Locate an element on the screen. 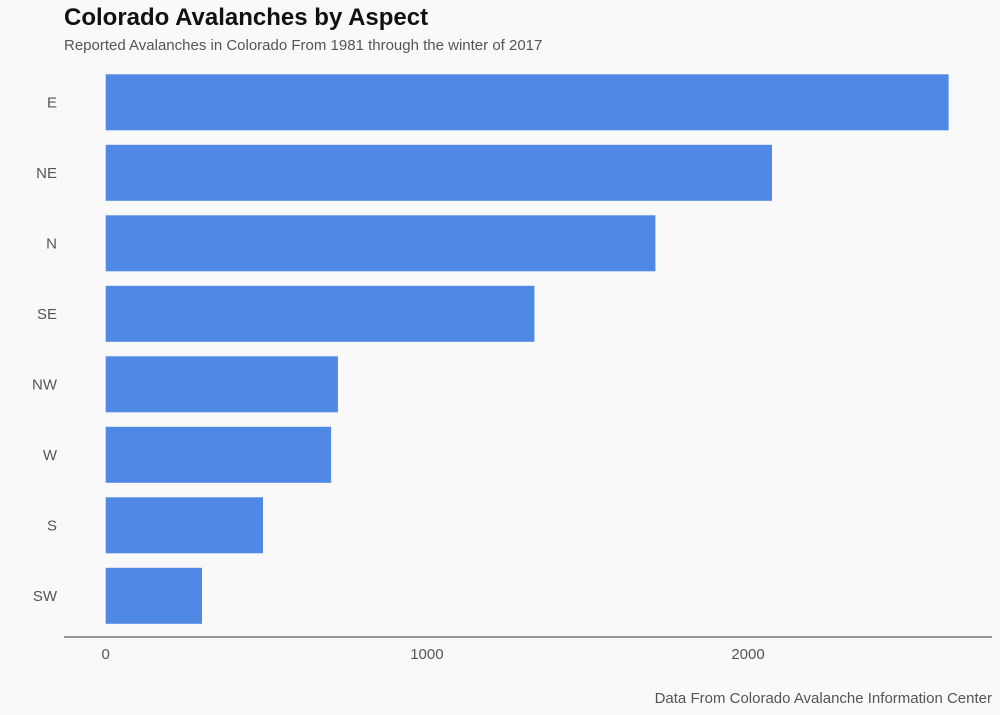 This screenshot has width=1000, height=715. bar-w is located at coordinates (218, 454).